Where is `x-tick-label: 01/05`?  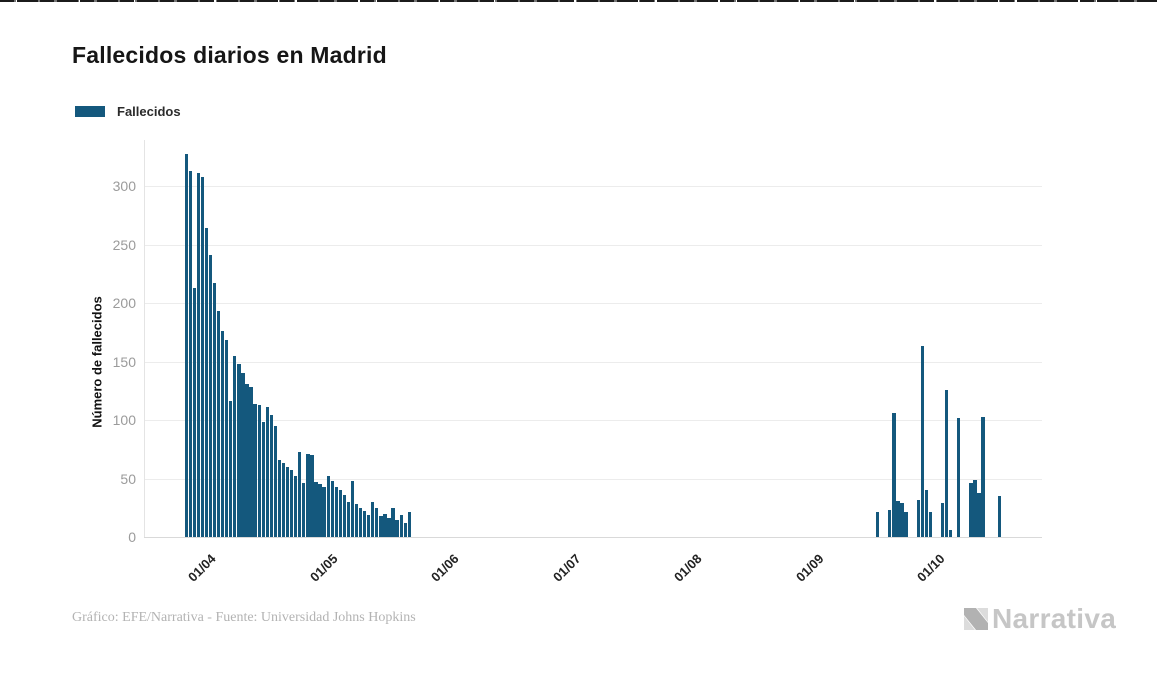
x-tick-label: 01/05 is located at coordinates (323, 568).